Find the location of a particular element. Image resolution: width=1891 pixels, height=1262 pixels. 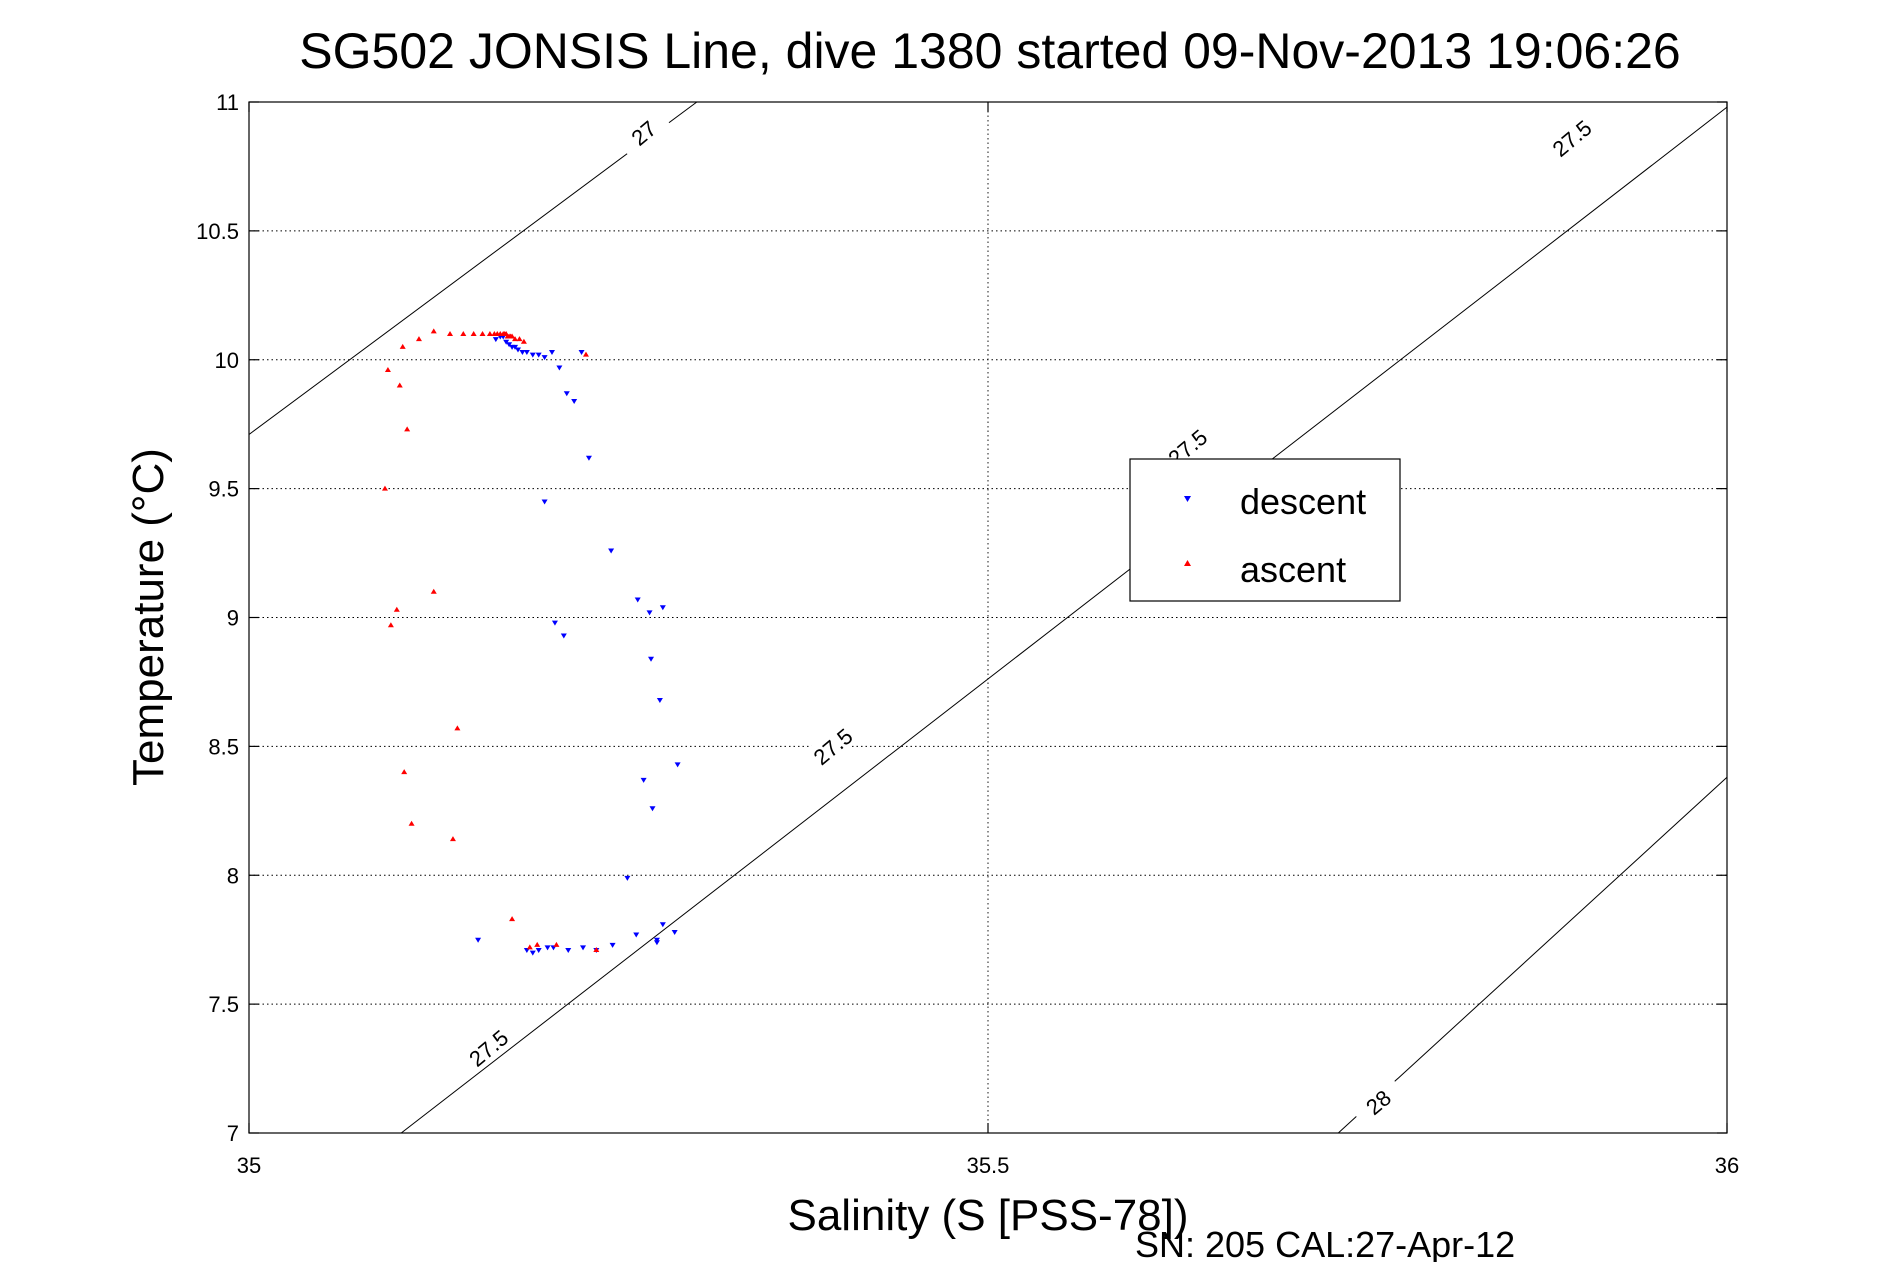

x-axis-label: Salinity (S [PSS-78]) is located at coordinates (987, 1215).